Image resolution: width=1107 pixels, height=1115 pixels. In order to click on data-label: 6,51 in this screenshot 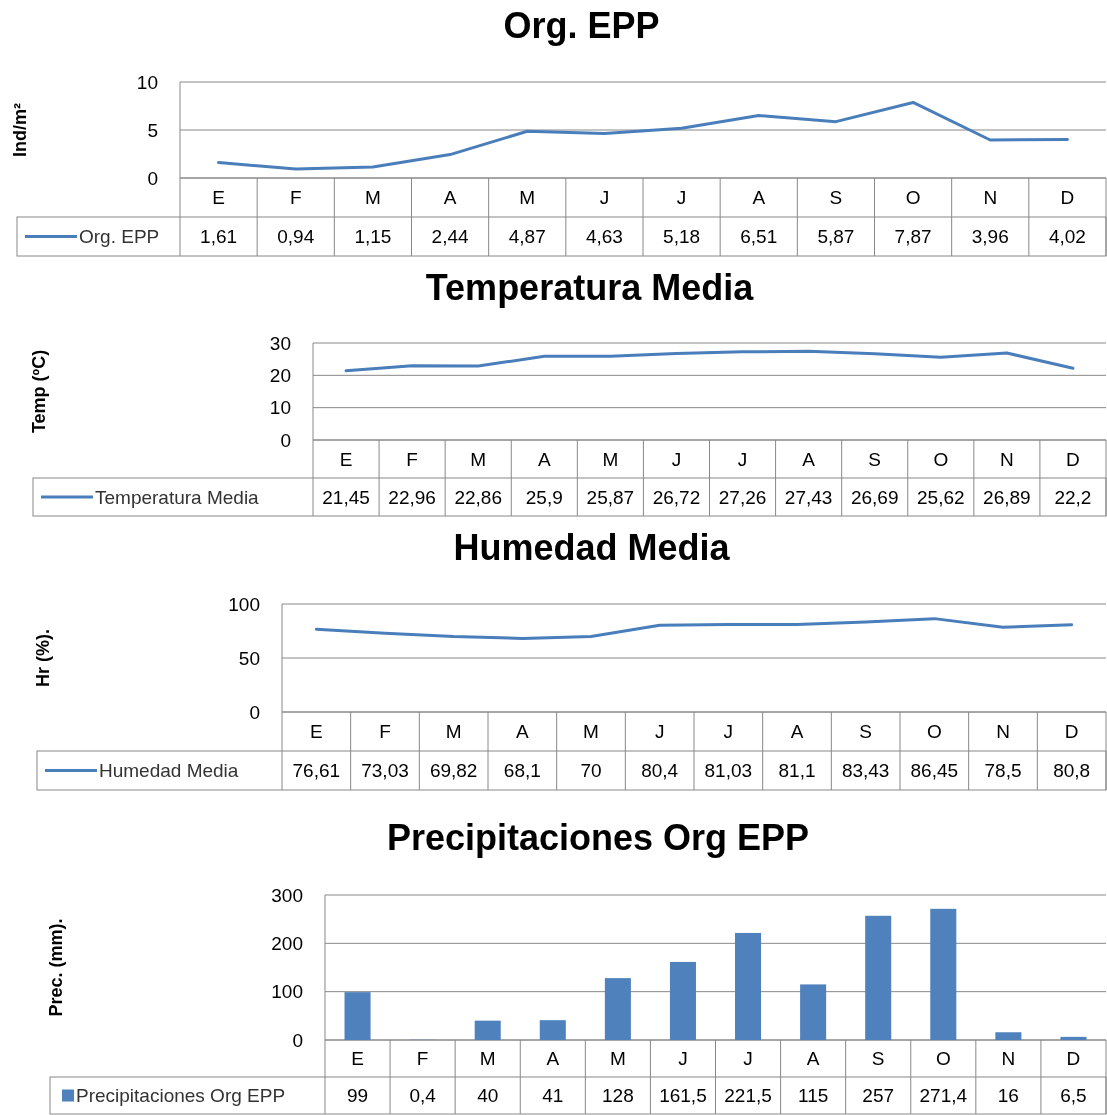, I will do `click(759, 237)`.